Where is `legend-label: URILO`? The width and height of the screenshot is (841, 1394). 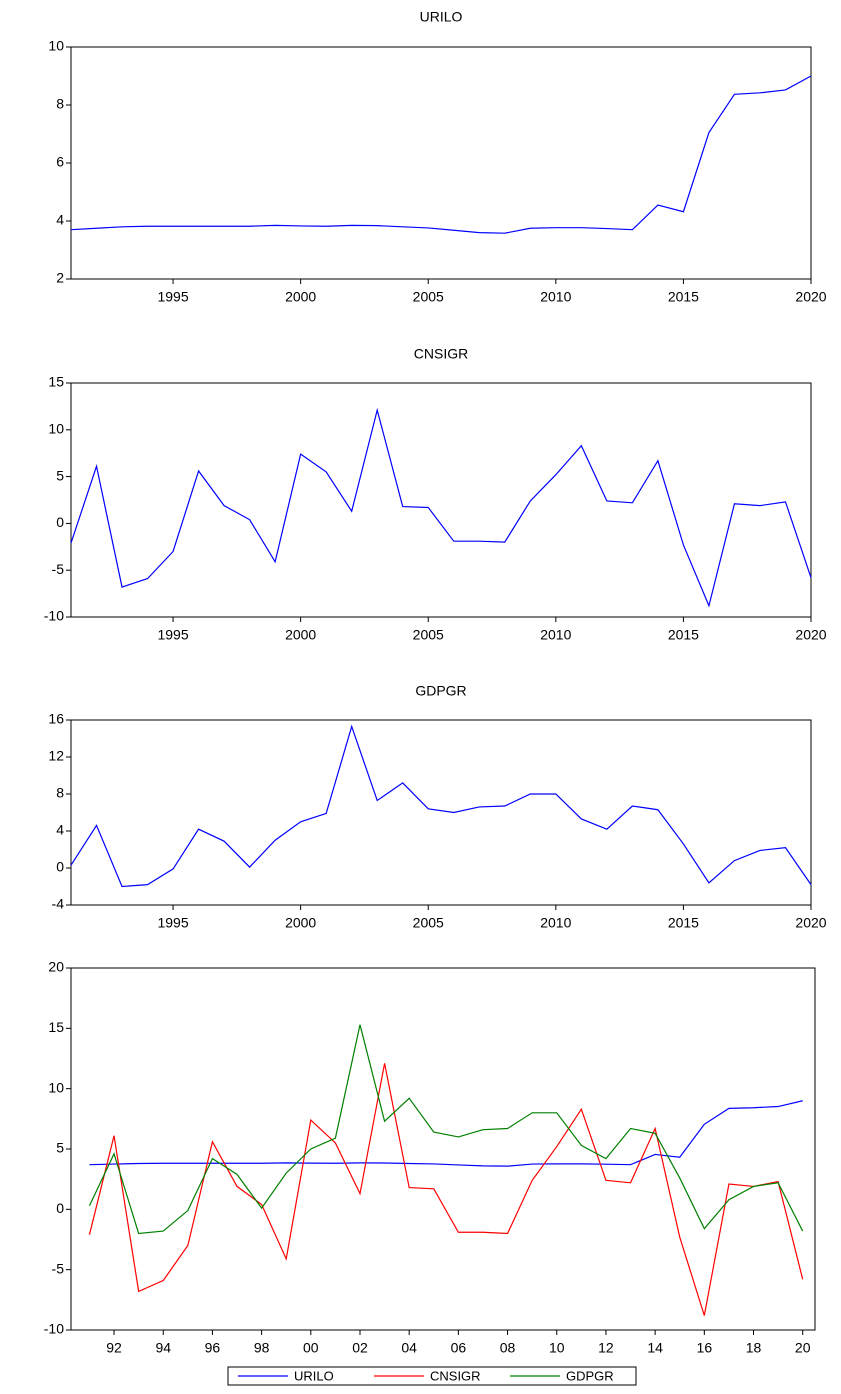 legend-label: URILO is located at coordinates (314, 1375).